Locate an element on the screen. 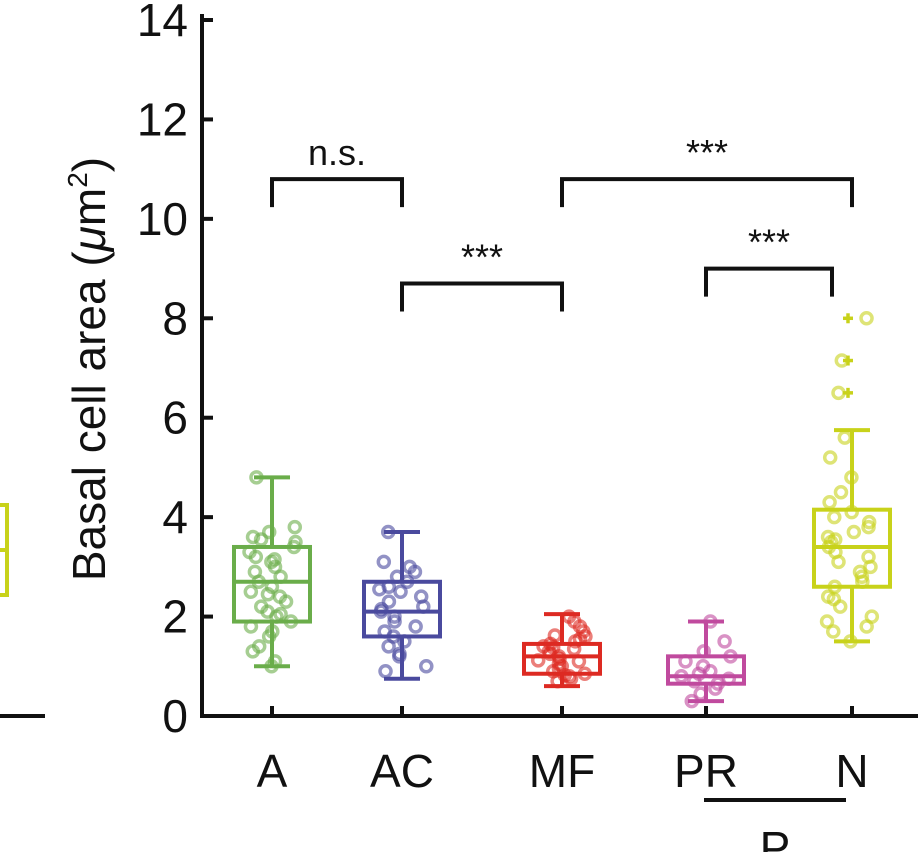 The height and width of the screenshot is (852, 918). x-tick-label: AC is located at coordinates (402, 771).